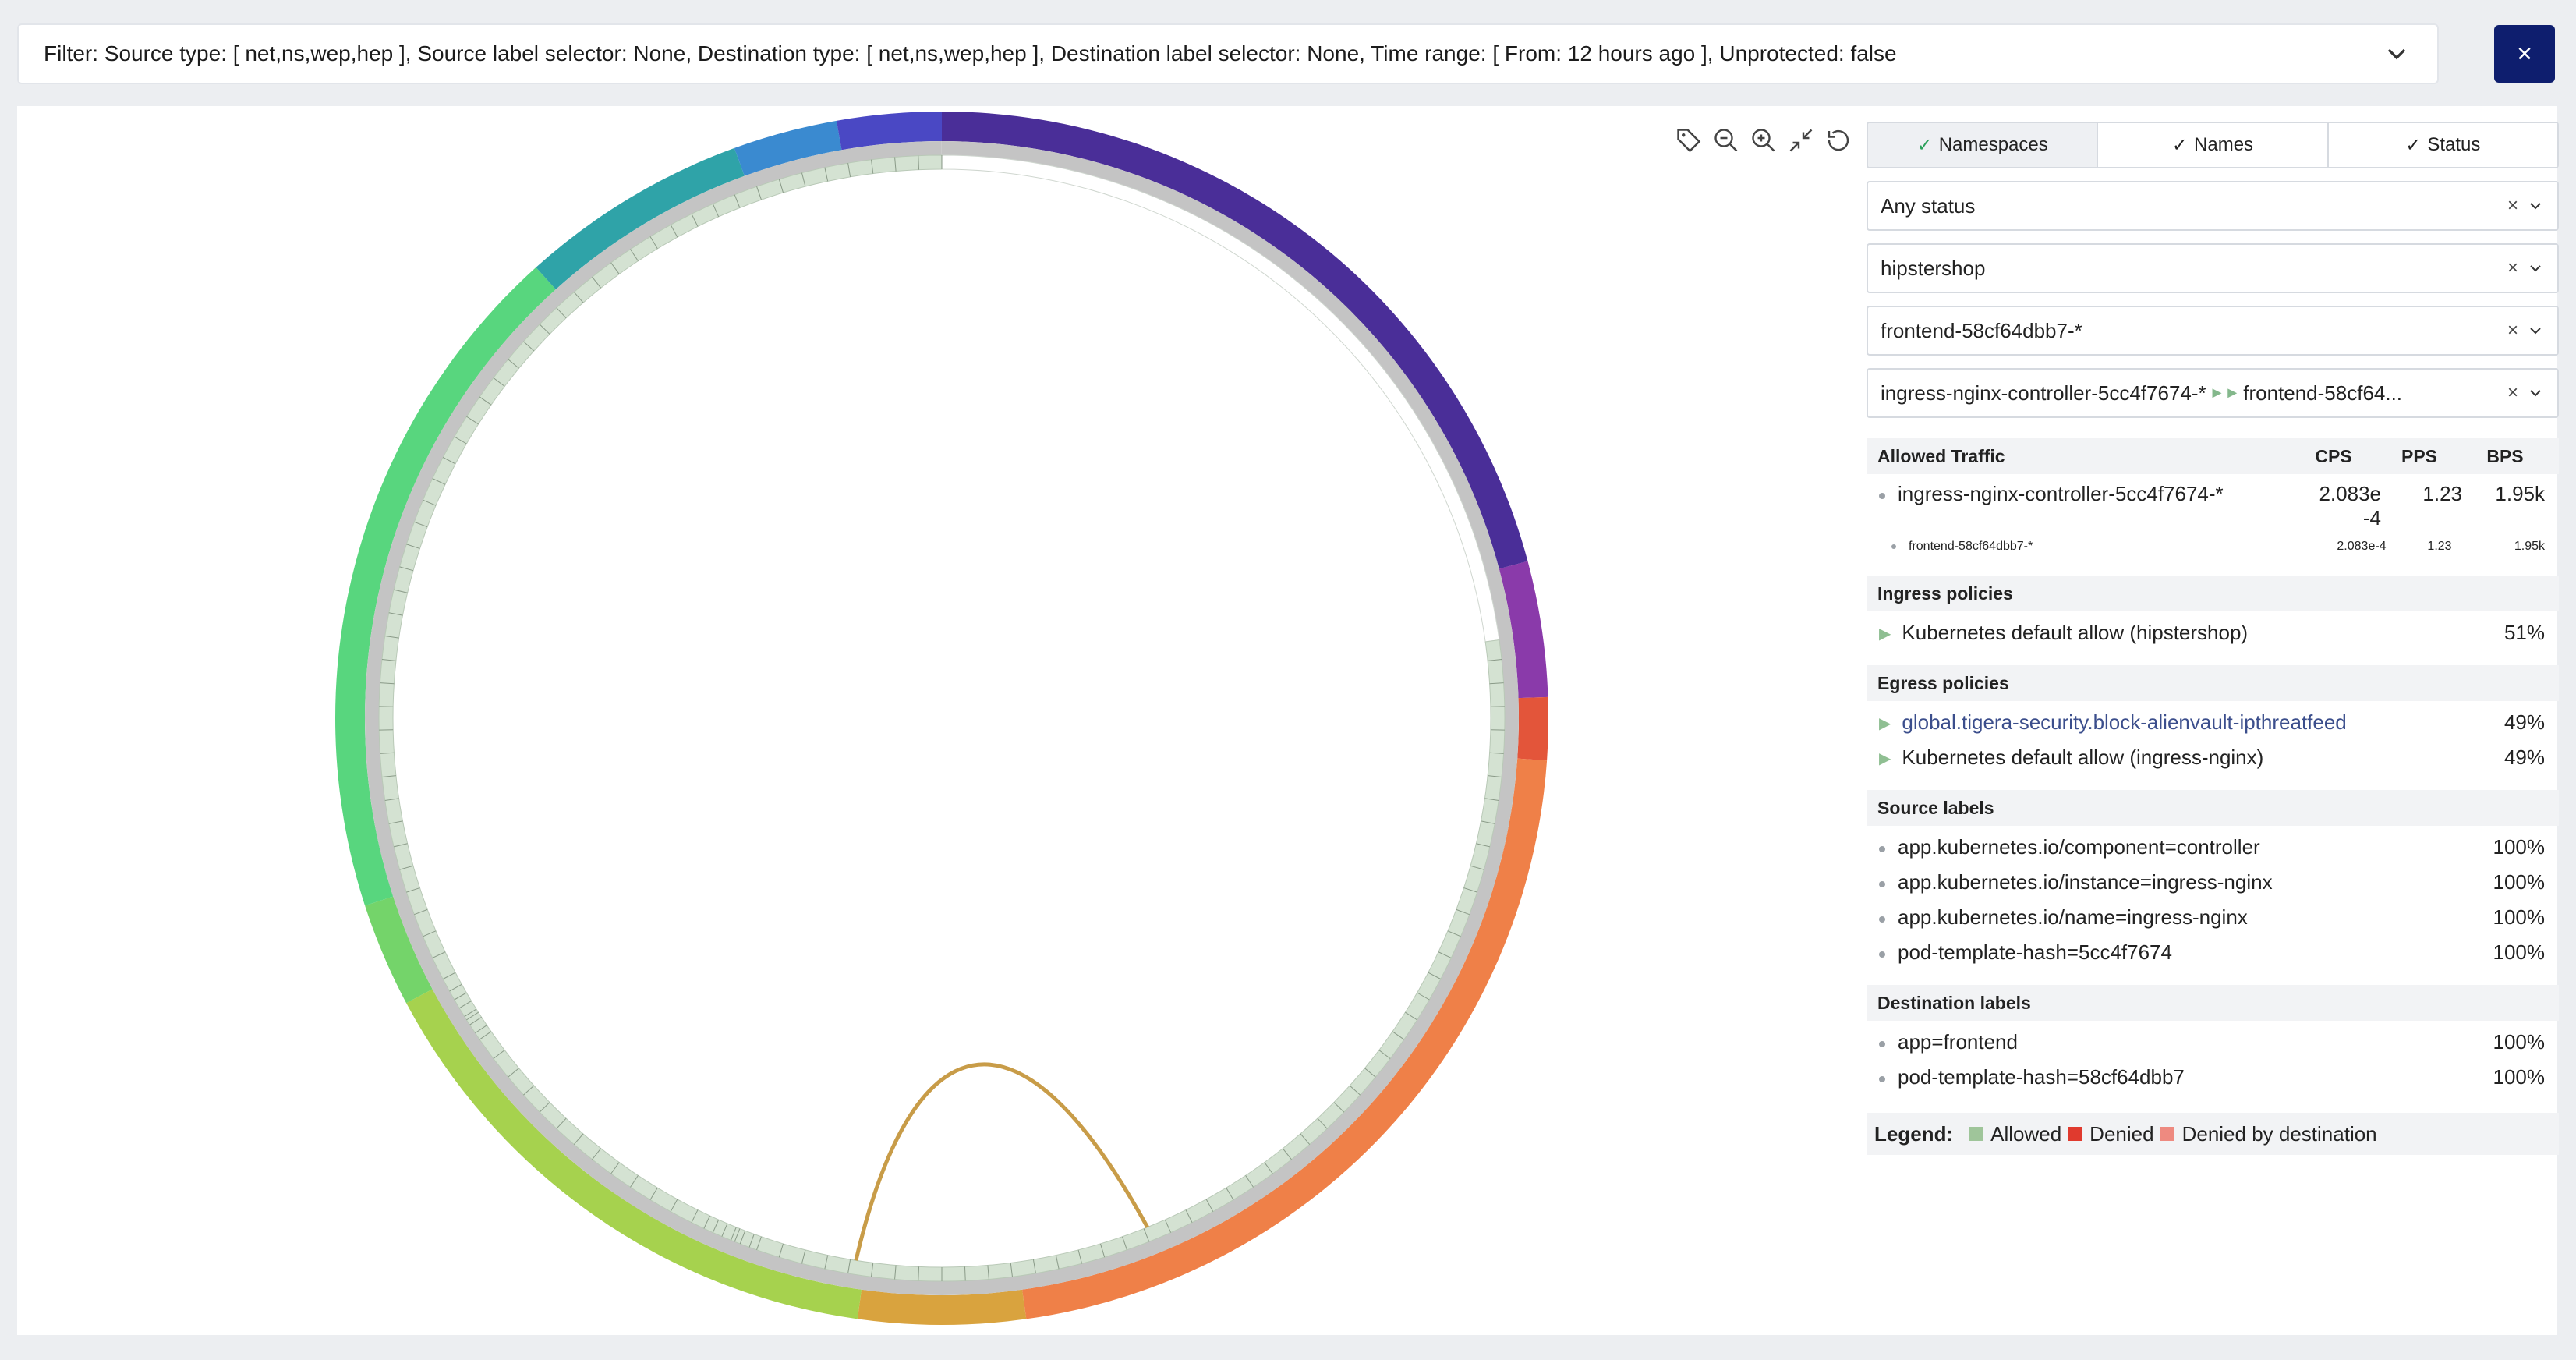 Image resolution: width=2576 pixels, height=1360 pixels. I want to click on zoom-in-icon, so click(1763, 140).